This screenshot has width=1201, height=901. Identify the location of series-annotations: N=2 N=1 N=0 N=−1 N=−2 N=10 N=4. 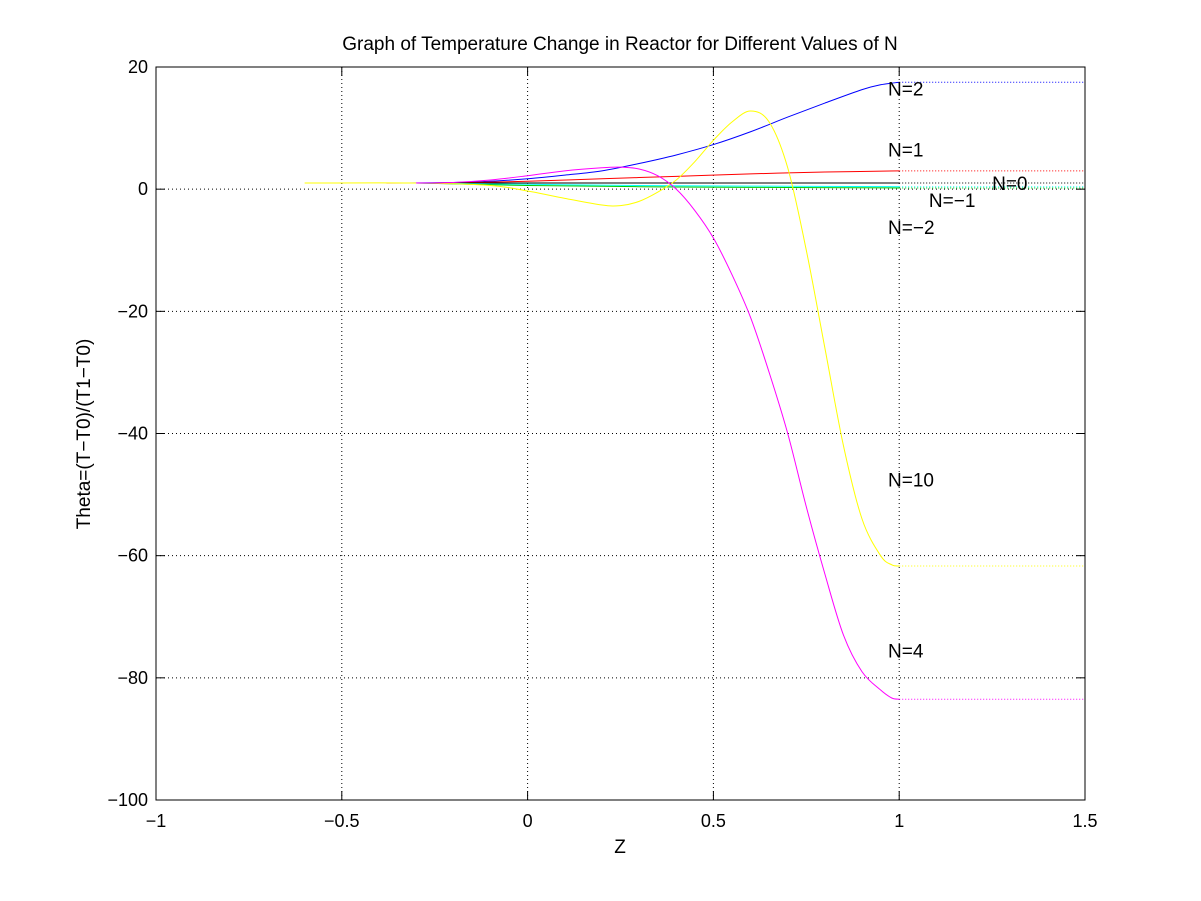
(957, 370).